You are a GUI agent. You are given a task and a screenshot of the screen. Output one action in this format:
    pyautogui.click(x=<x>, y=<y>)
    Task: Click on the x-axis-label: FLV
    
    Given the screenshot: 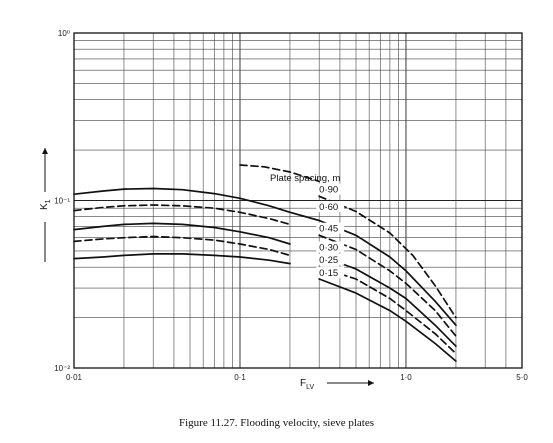 What is the action you would take?
    pyautogui.click(x=307, y=384)
    